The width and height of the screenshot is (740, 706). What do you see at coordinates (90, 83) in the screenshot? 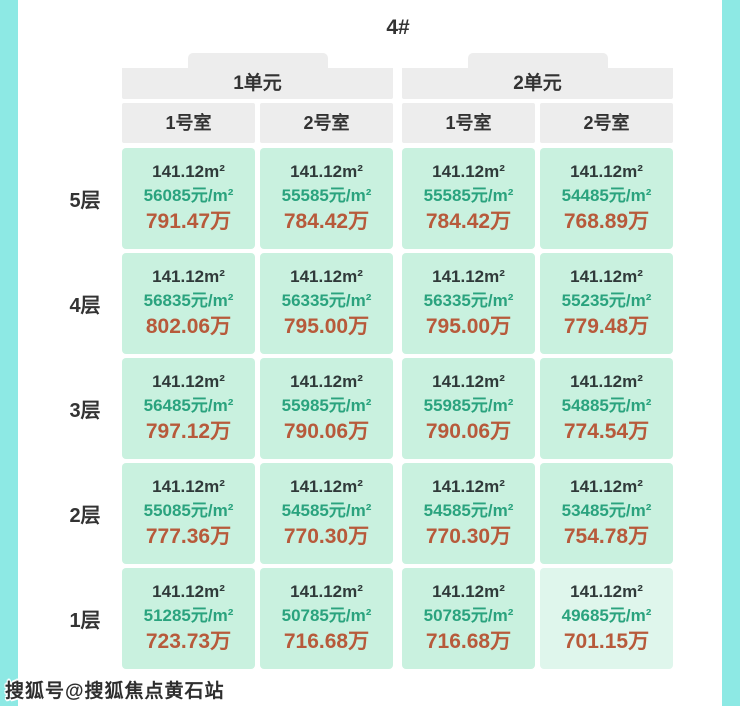
I see `unit-row-spacer` at bounding box center [90, 83].